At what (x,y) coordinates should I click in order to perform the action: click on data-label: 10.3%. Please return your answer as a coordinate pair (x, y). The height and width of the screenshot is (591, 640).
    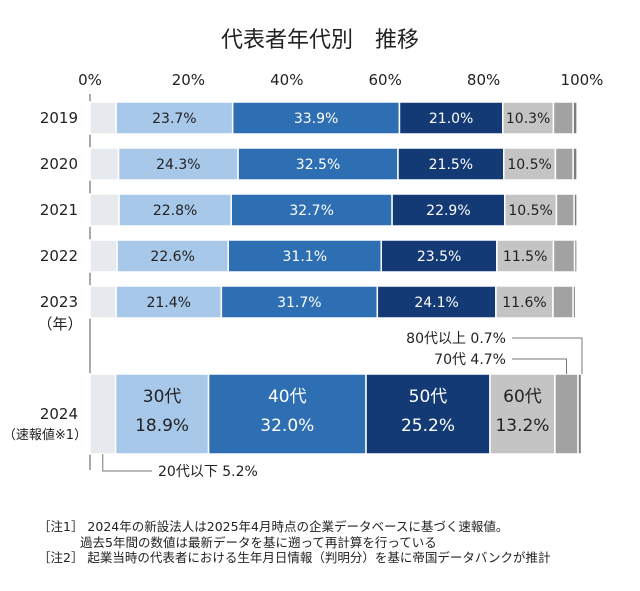
    Looking at the image, I should click on (528, 119).